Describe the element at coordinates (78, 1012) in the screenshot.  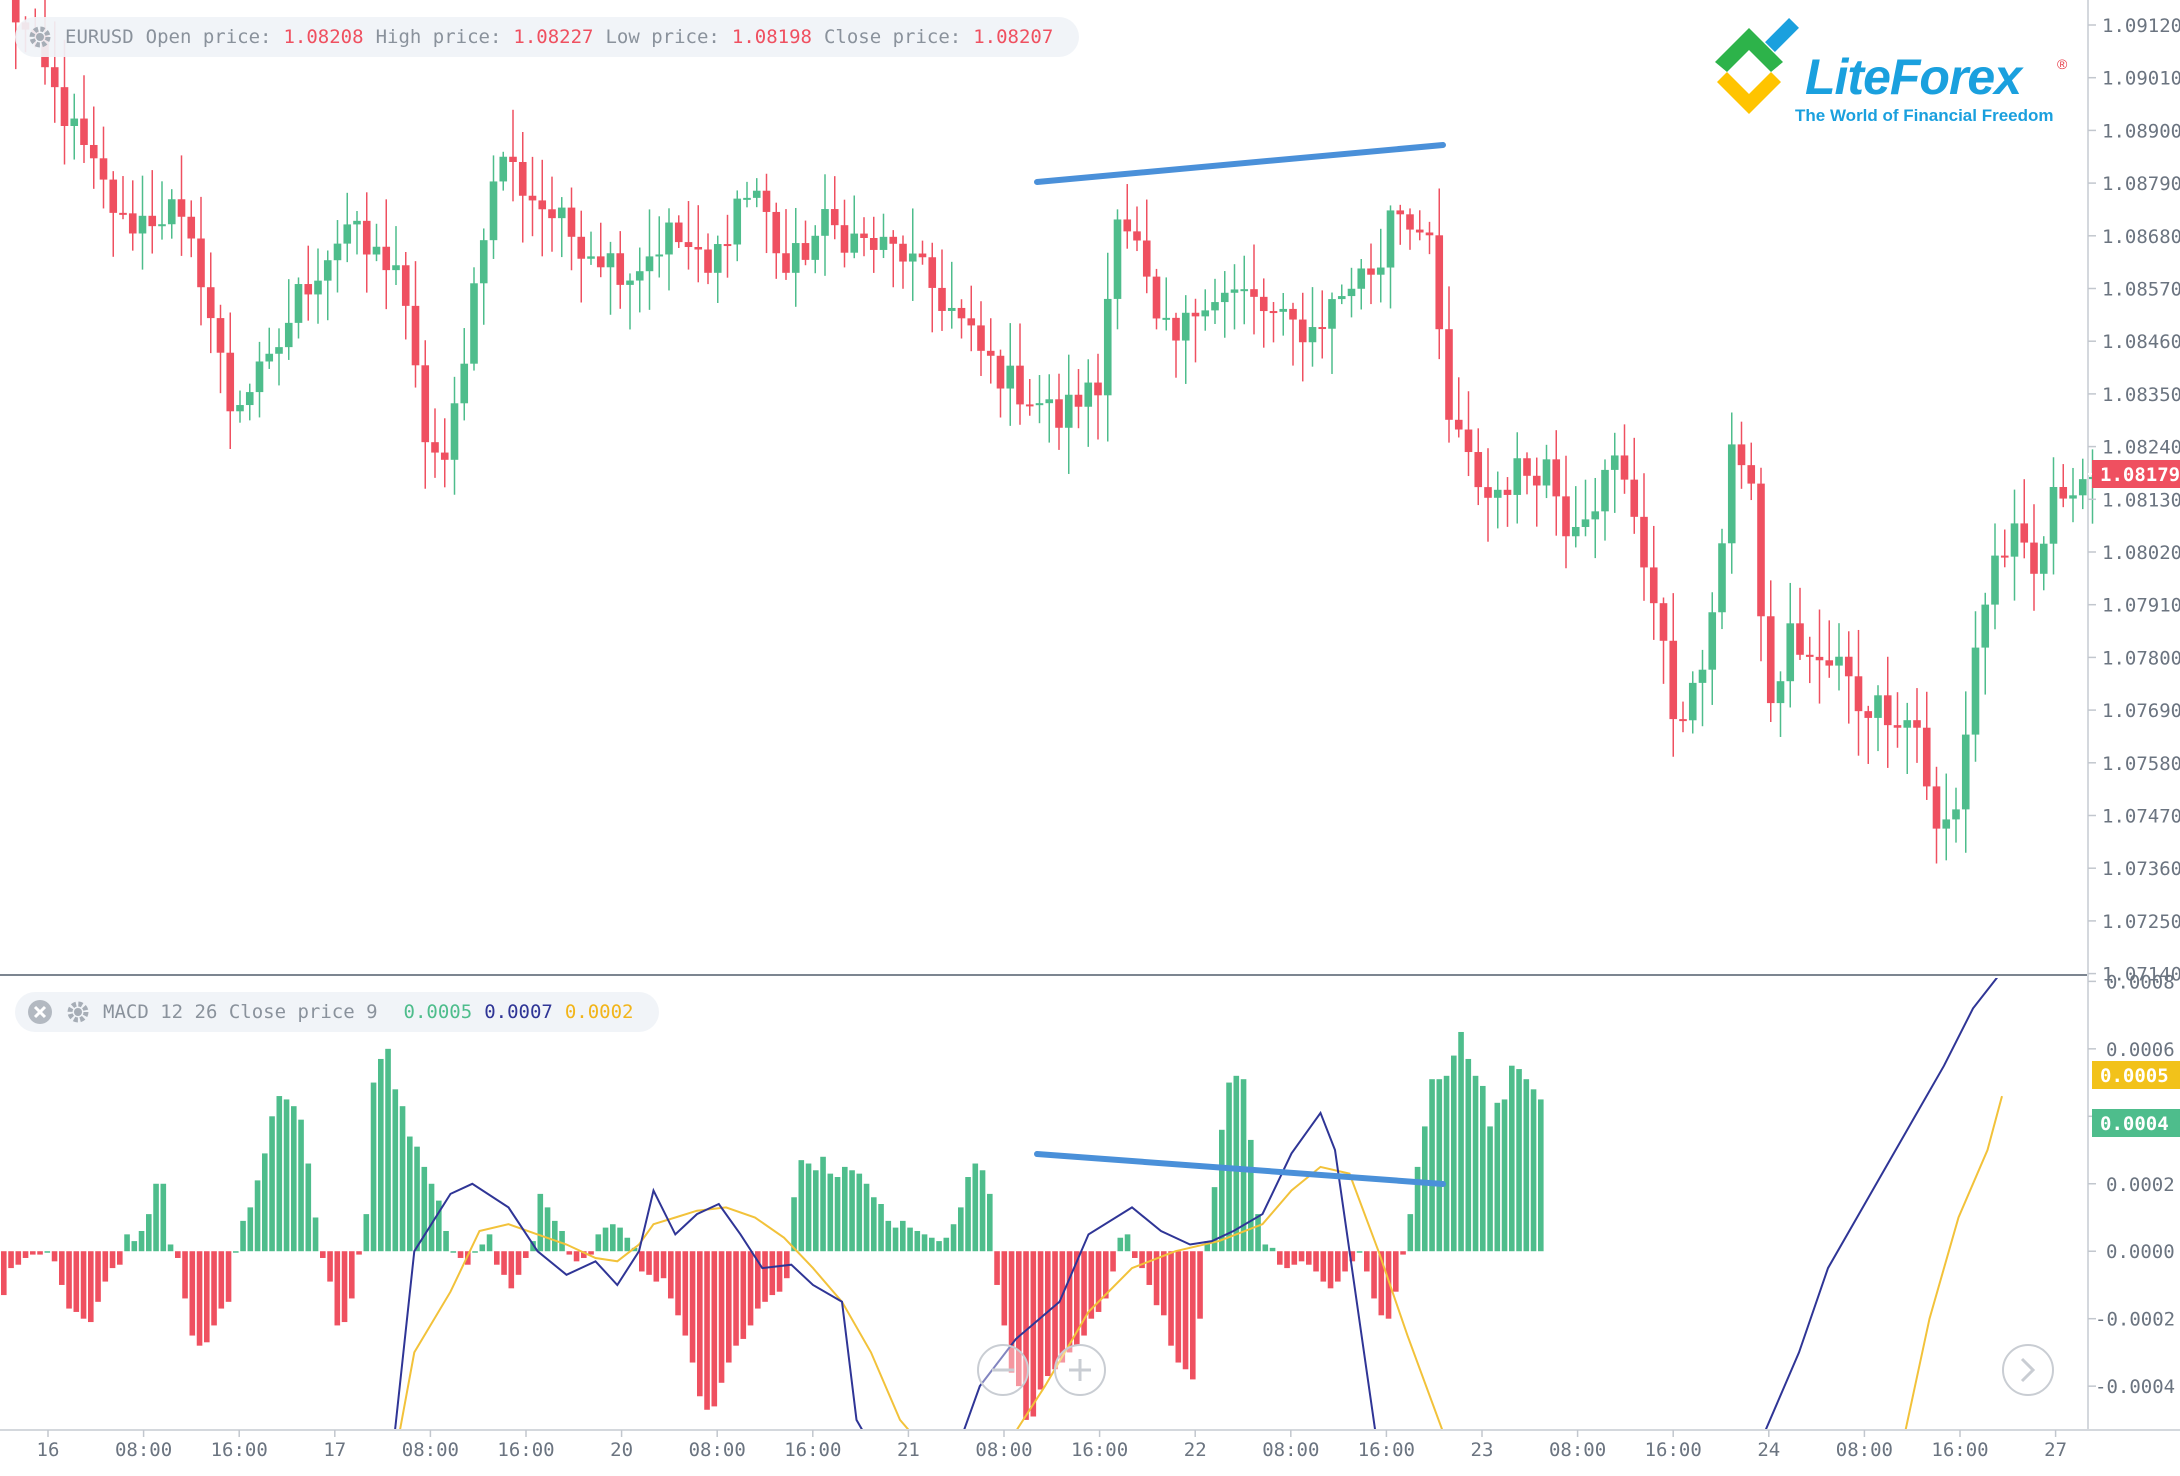
I see `gear-icon` at that location.